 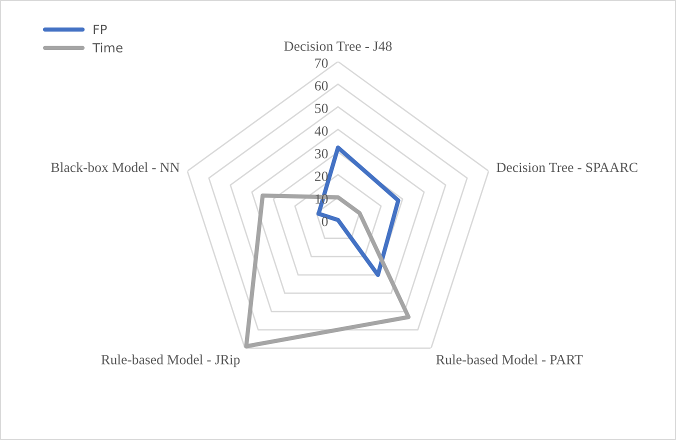 I want to click on y-tick-label: 10, so click(x=322, y=199).